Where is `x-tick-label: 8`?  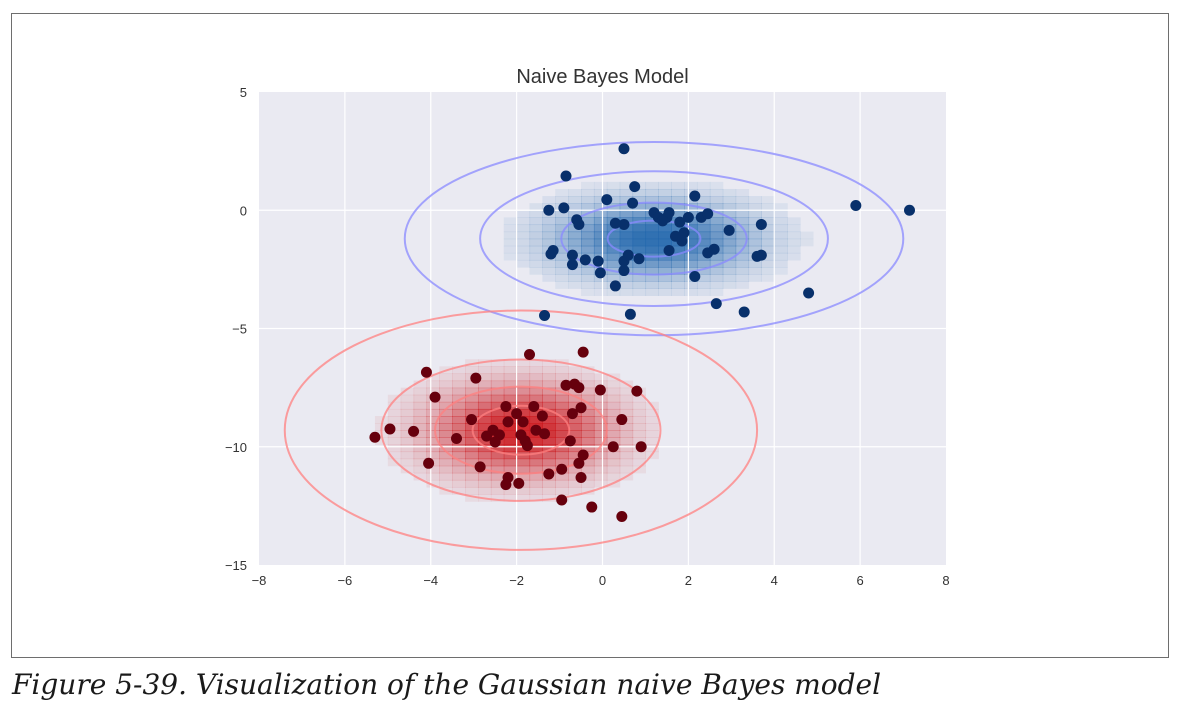 x-tick-label: 8 is located at coordinates (945, 580).